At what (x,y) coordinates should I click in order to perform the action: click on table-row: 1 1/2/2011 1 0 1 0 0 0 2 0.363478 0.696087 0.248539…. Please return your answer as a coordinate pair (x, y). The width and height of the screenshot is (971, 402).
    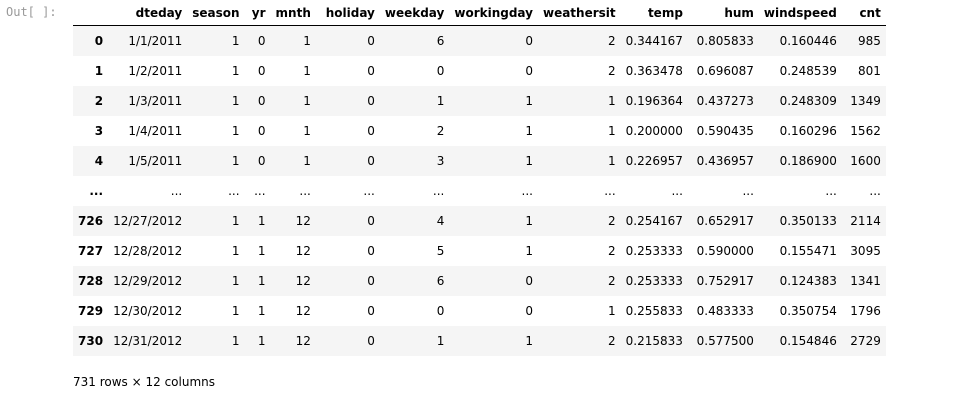
    Looking at the image, I should click on (479, 71).